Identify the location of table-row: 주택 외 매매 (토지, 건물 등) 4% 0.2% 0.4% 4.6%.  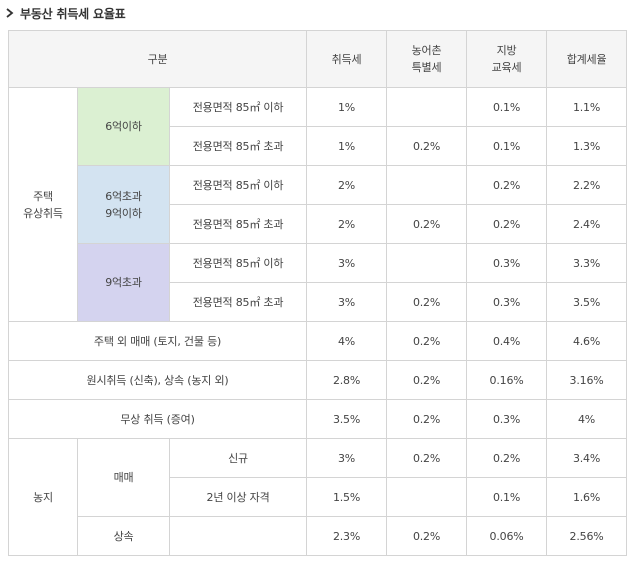
(317, 341).